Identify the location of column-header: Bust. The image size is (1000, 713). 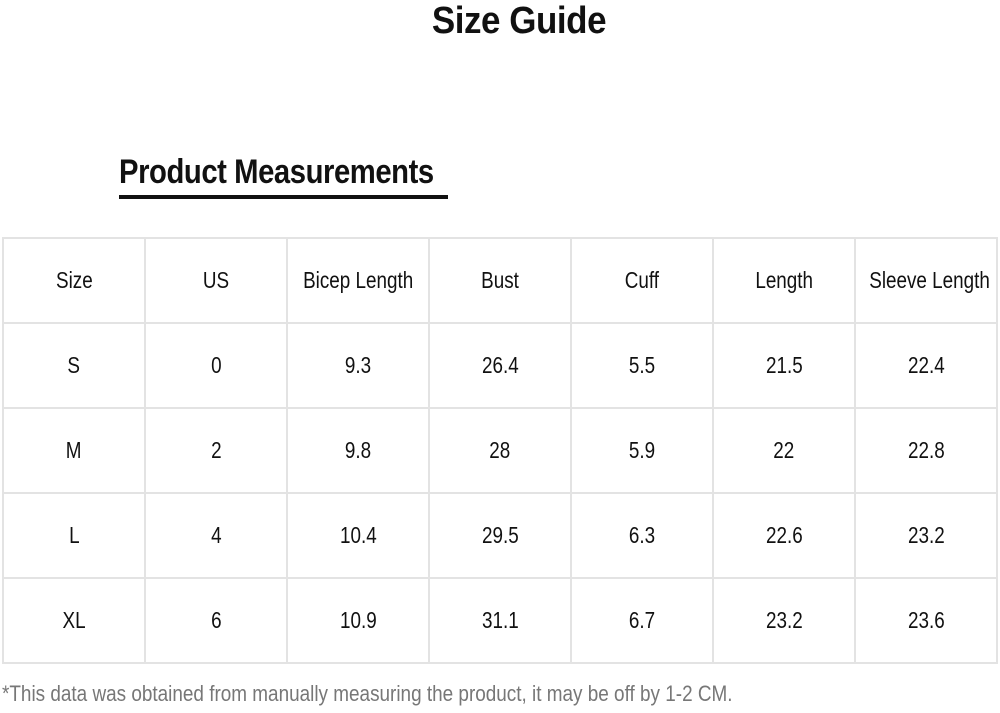
(500, 280).